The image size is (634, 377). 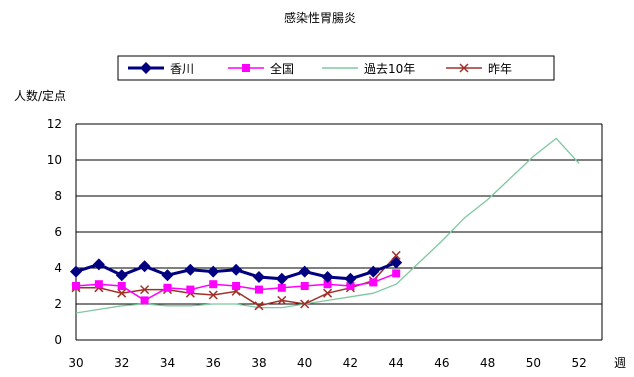 What do you see at coordinates (58, 196) in the screenshot?
I see `y-tick-label: 8` at bounding box center [58, 196].